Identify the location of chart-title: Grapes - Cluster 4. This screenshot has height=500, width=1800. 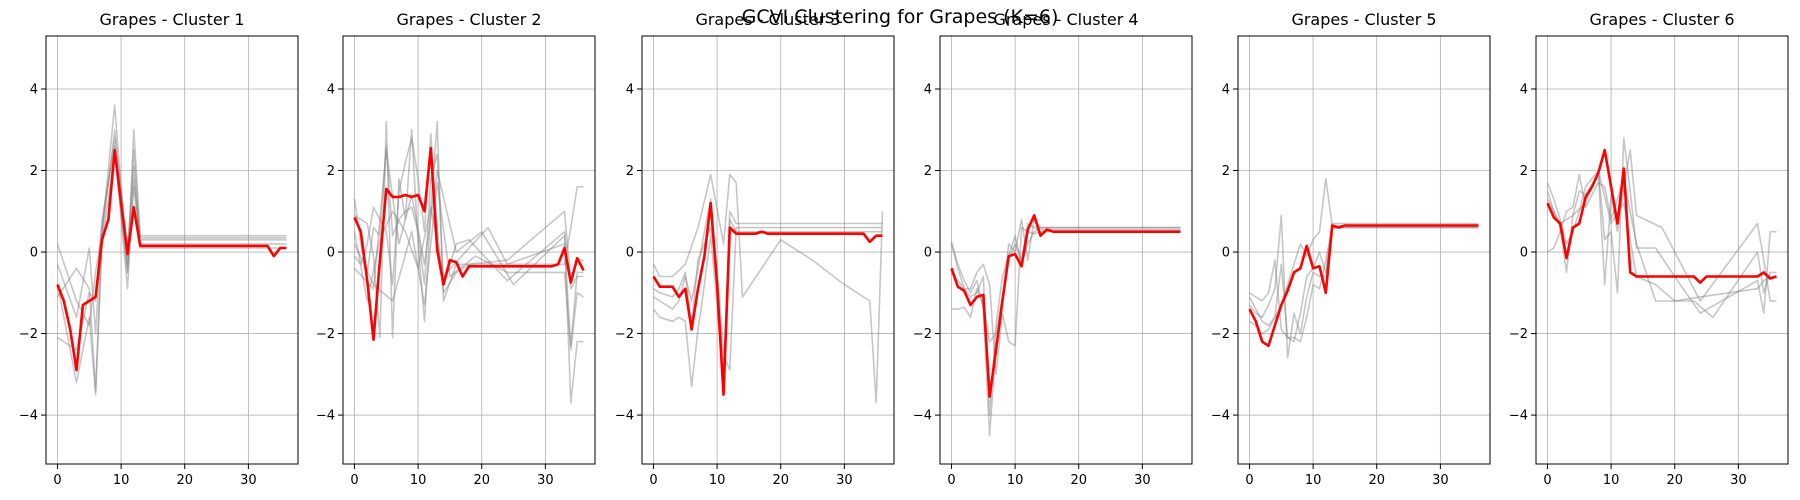
(1065, 19).